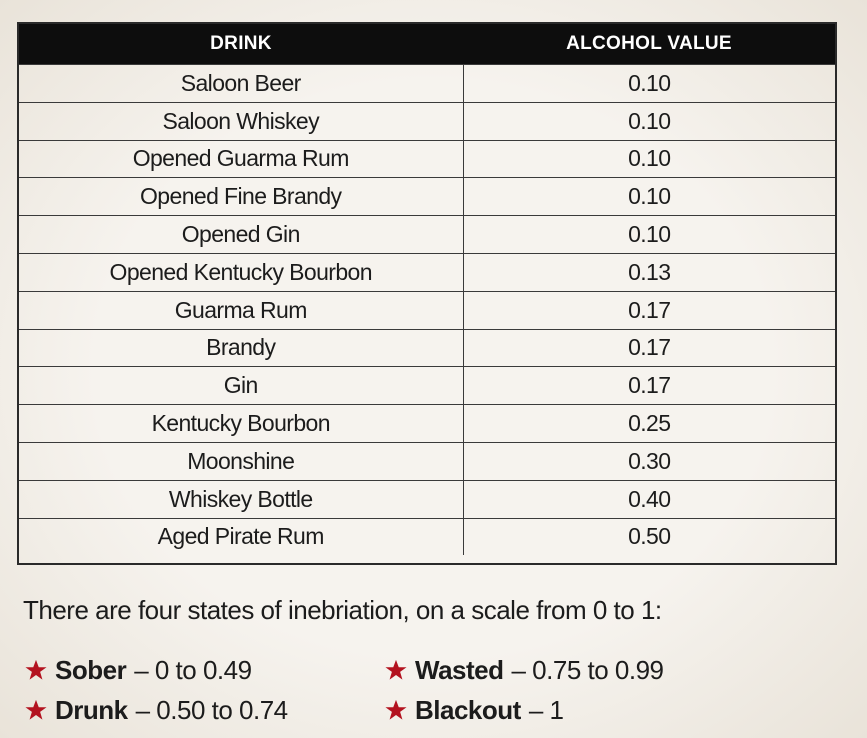  I want to click on header-row: DRINK ALCOHOL VALUE, so click(427, 44).